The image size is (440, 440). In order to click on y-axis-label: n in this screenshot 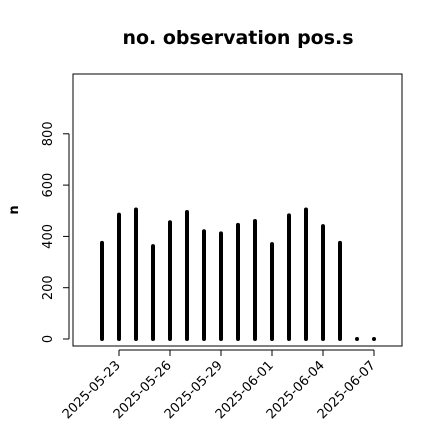, I will do `click(14, 209)`.